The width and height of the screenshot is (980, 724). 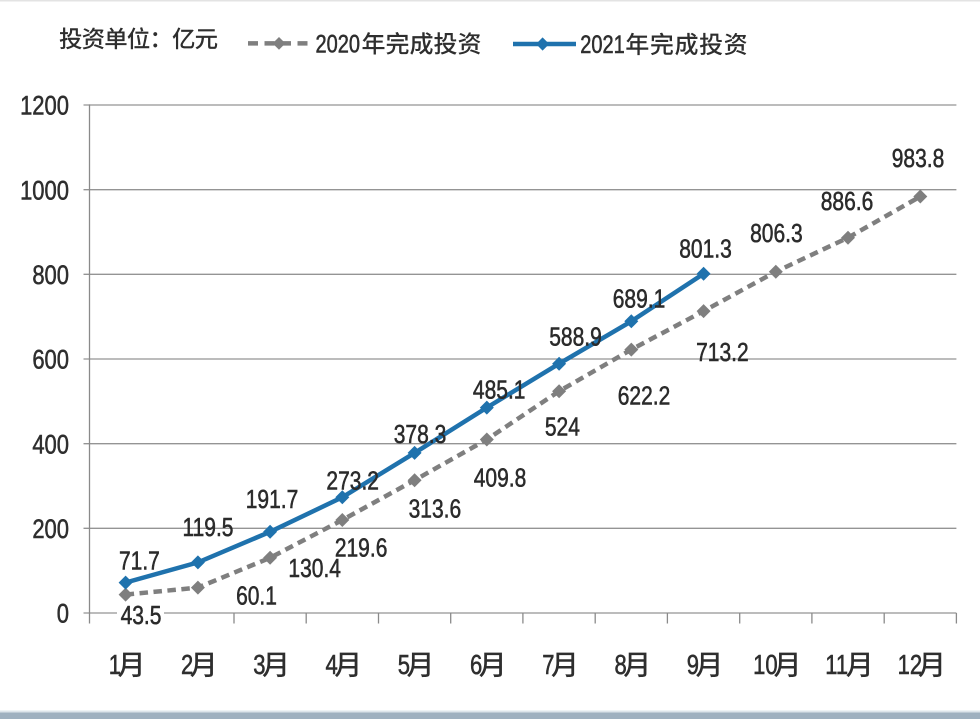 I want to click on svg-text: 378.3, so click(x=420, y=435).